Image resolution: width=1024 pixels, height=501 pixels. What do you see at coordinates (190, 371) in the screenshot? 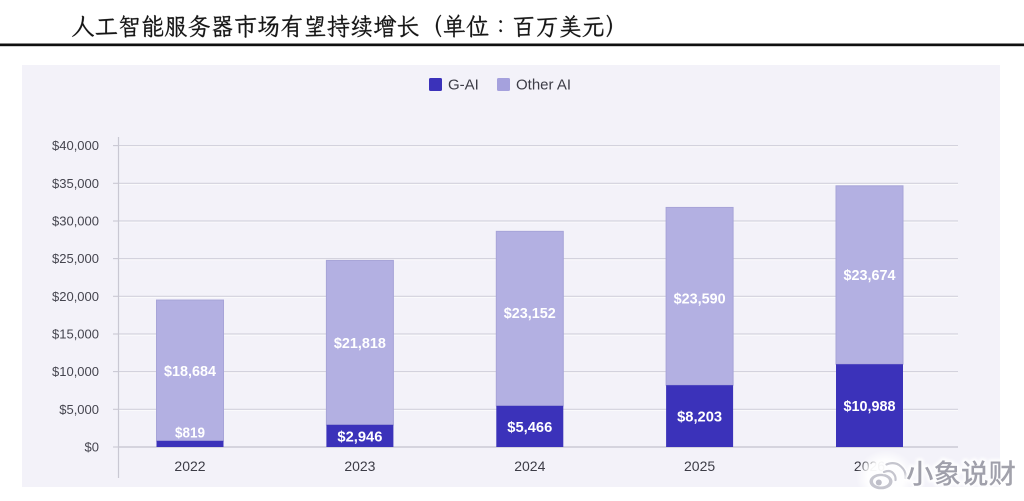
I see `svg-text: $18,684` at bounding box center [190, 371].